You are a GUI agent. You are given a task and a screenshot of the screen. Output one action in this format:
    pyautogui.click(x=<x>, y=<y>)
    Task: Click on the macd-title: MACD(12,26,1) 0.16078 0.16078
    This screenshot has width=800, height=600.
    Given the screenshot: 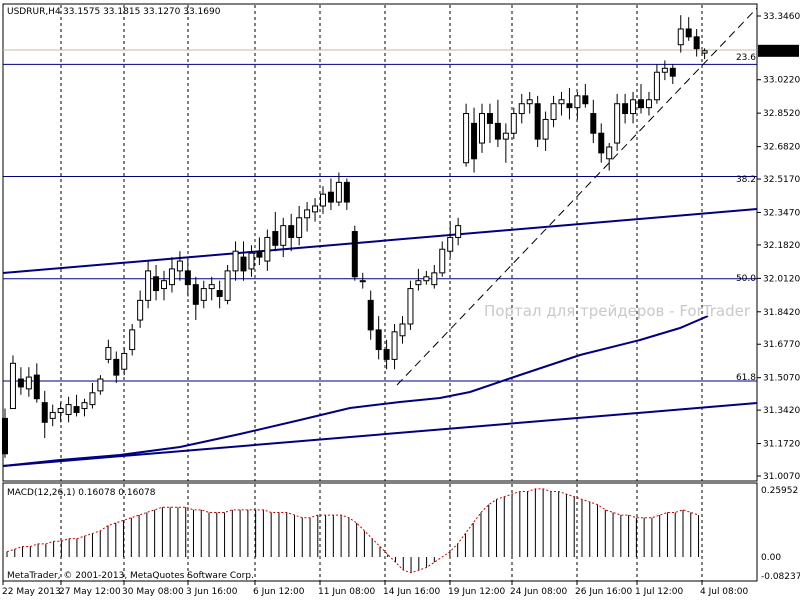 What is the action you would take?
    pyautogui.click(x=81, y=493)
    